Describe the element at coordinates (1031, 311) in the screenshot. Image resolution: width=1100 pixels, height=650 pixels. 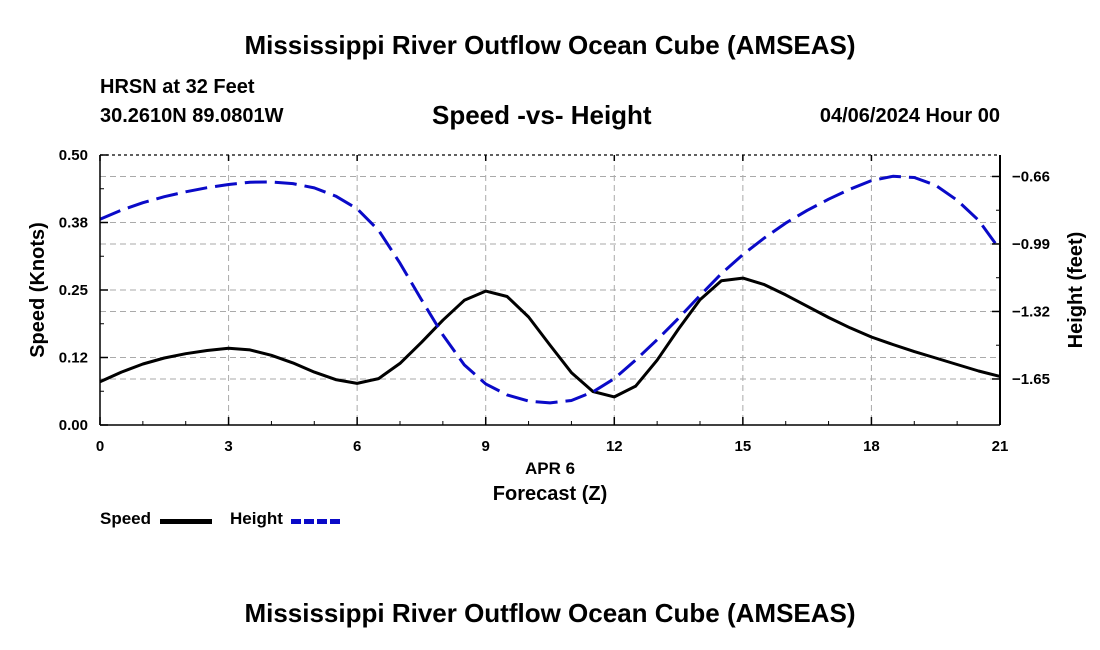
I see `y2-tick-label-1: −1.32` at that location.